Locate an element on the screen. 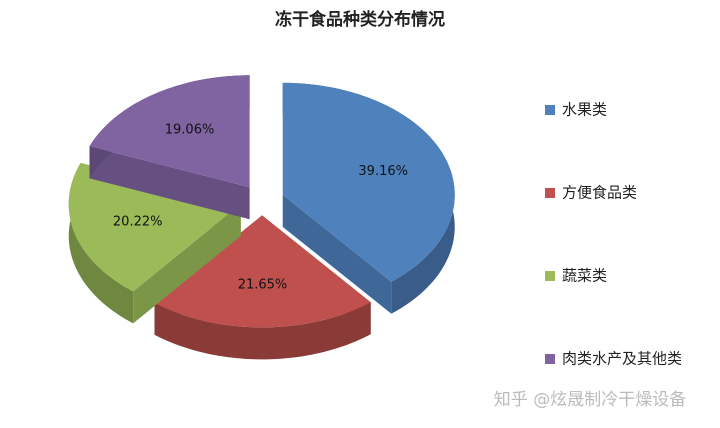 The width and height of the screenshot is (720, 428). data-label: 19.06% is located at coordinates (190, 129).